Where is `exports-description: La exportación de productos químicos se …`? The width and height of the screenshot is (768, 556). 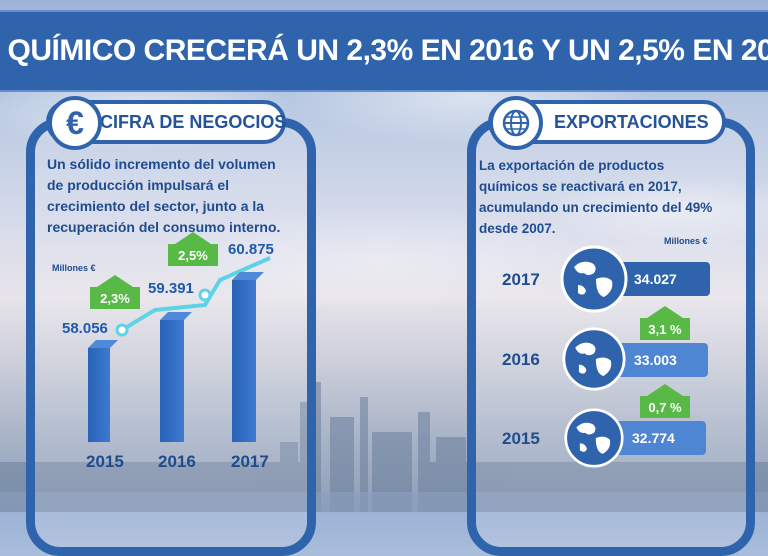
exports-description: La exportación de productos químicos se … is located at coordinates (596, 197).